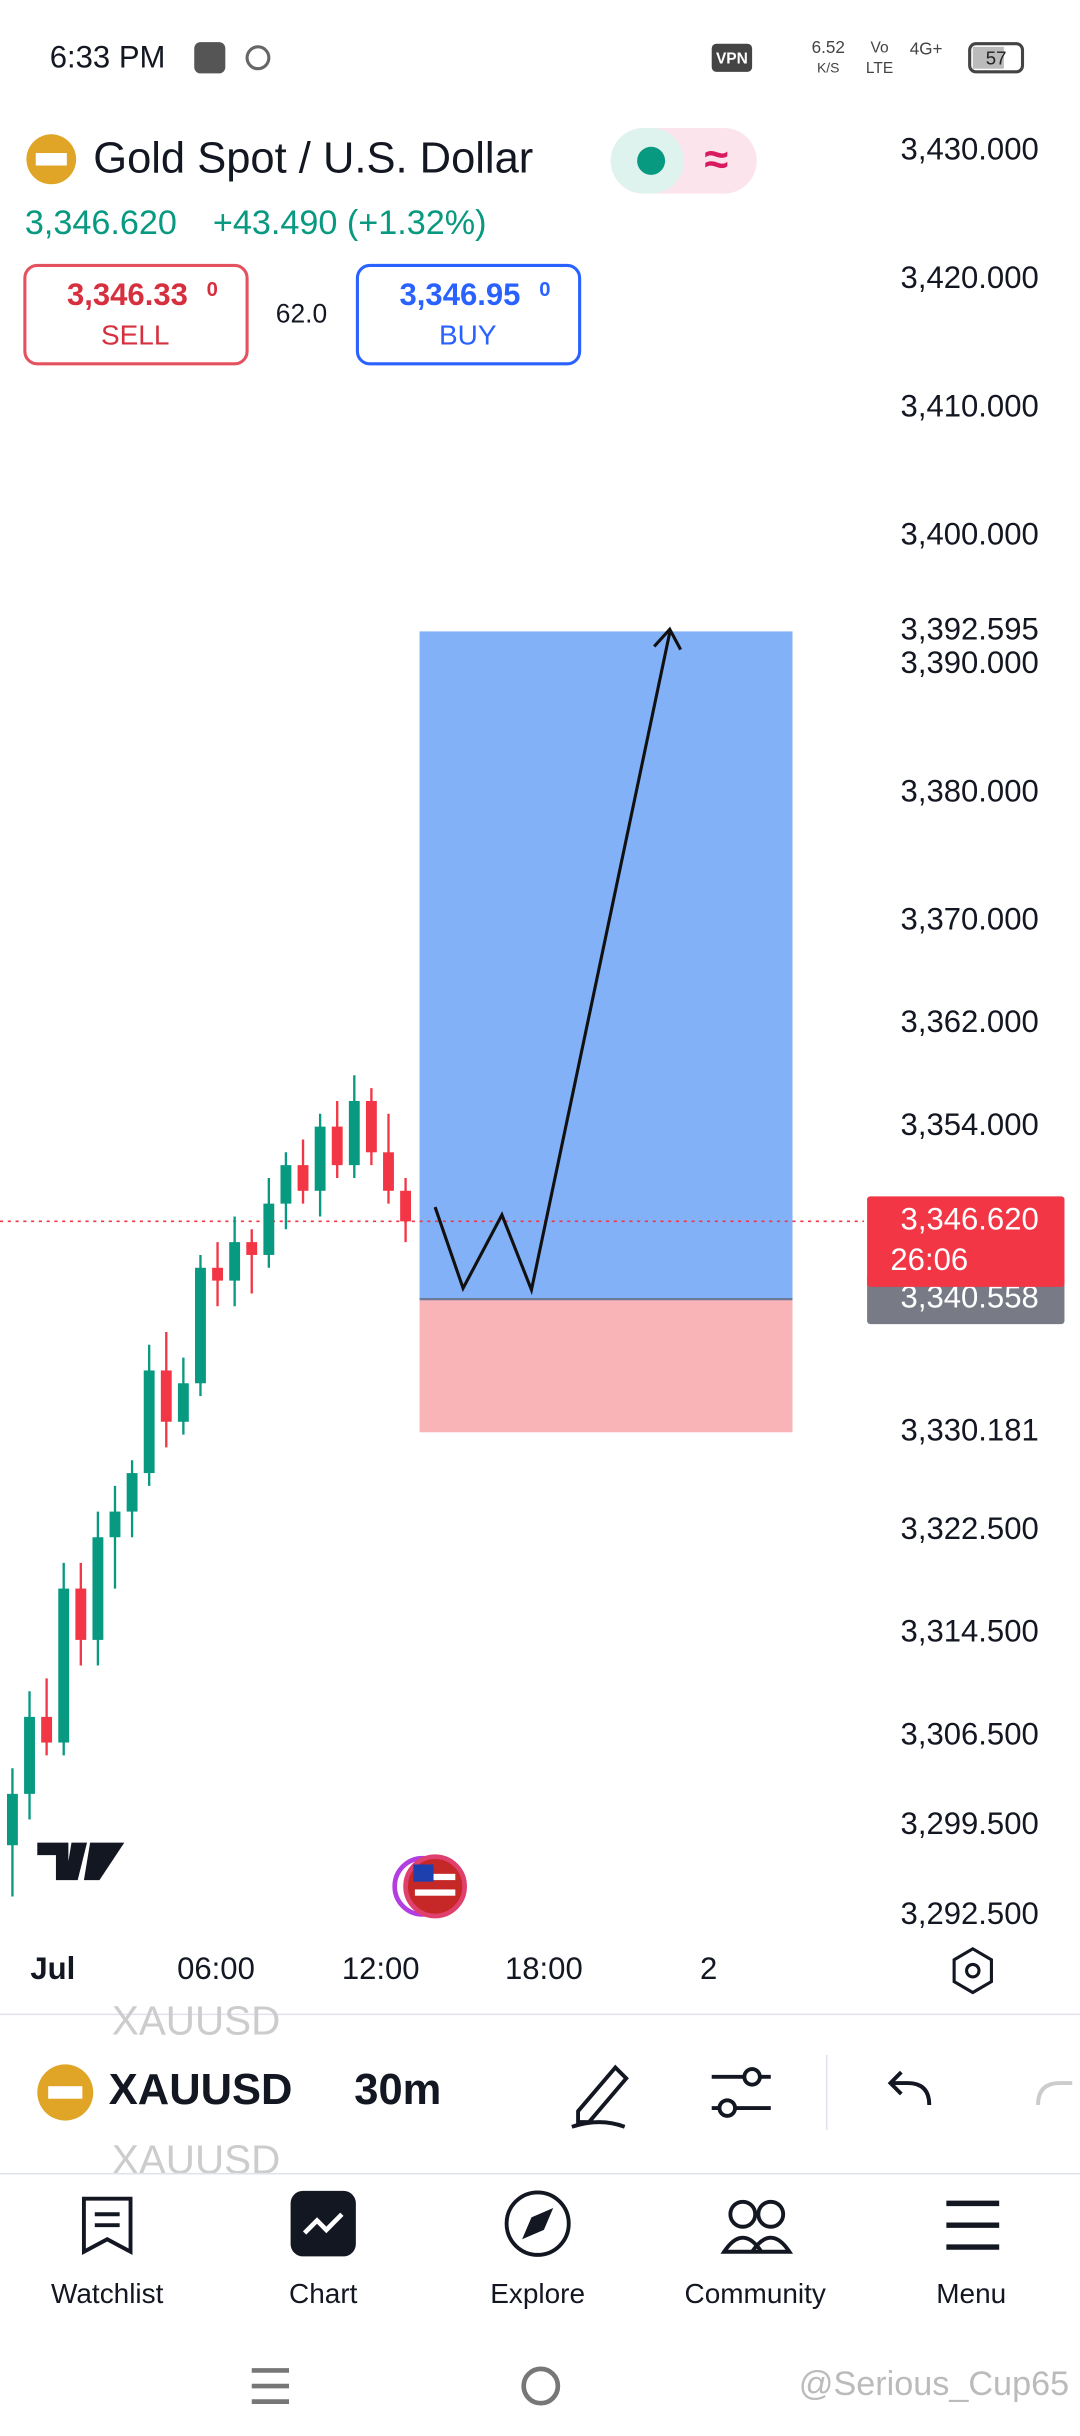 This screenshot has width=1080, height=2436. I want to click on sell-label: SELL, so click(135, 335).